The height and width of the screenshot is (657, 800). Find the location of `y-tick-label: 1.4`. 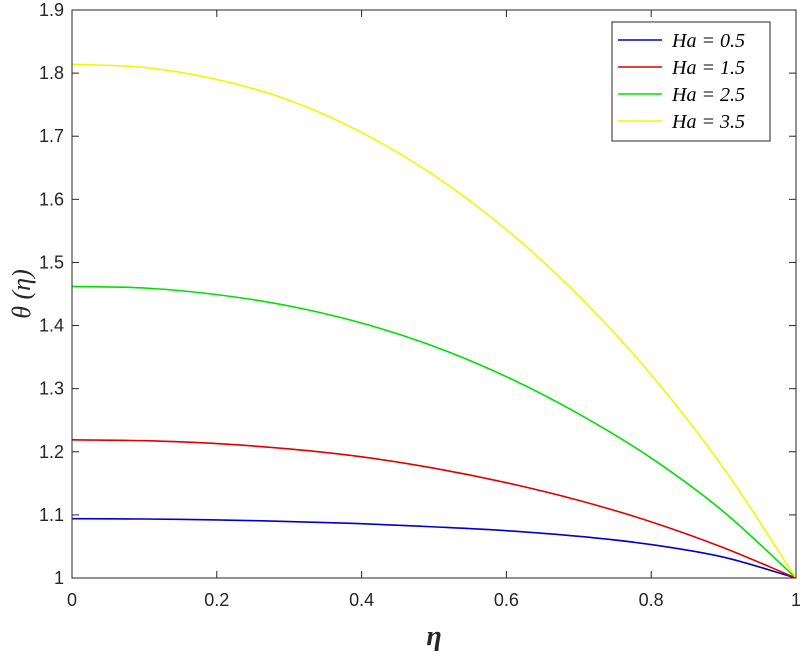

y-tick-label: 1.4 is located at coordinates (51, 326).